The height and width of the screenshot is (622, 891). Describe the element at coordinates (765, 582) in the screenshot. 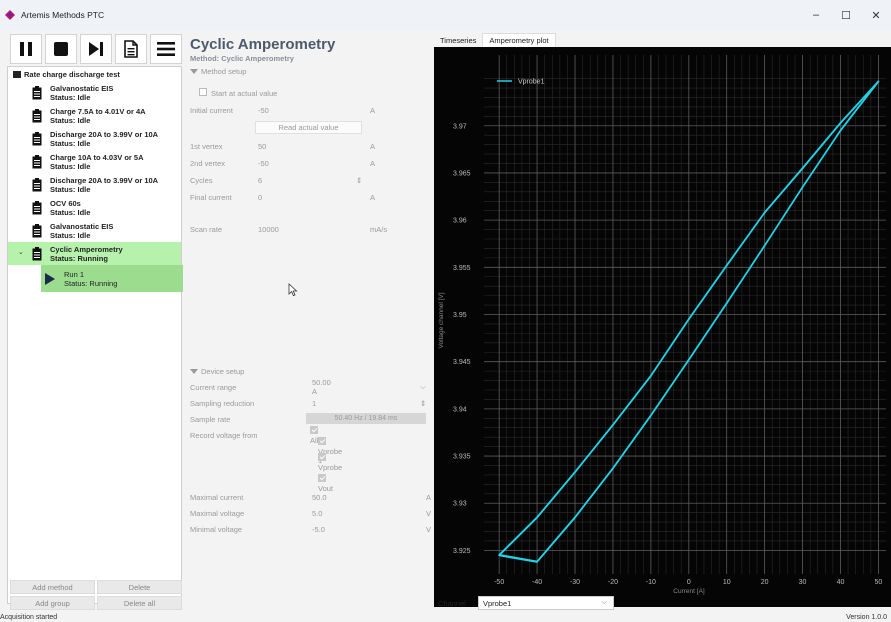

I see `x-tick-label: 20` at that location.